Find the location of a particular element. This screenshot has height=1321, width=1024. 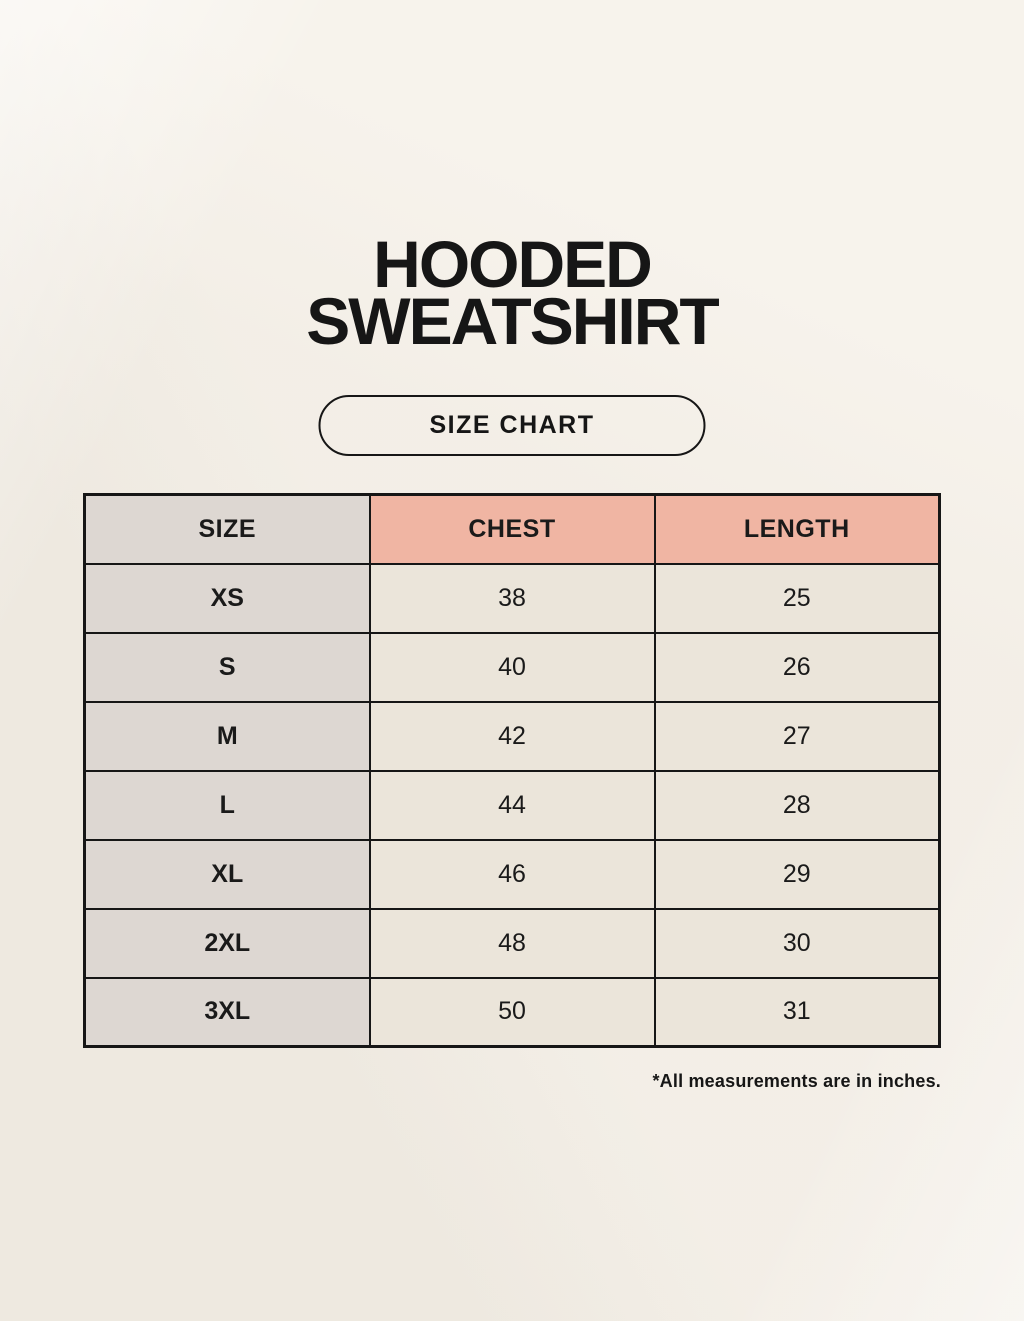

size-chart-badge: SIZE CHART is located at coordinates (512, 425).